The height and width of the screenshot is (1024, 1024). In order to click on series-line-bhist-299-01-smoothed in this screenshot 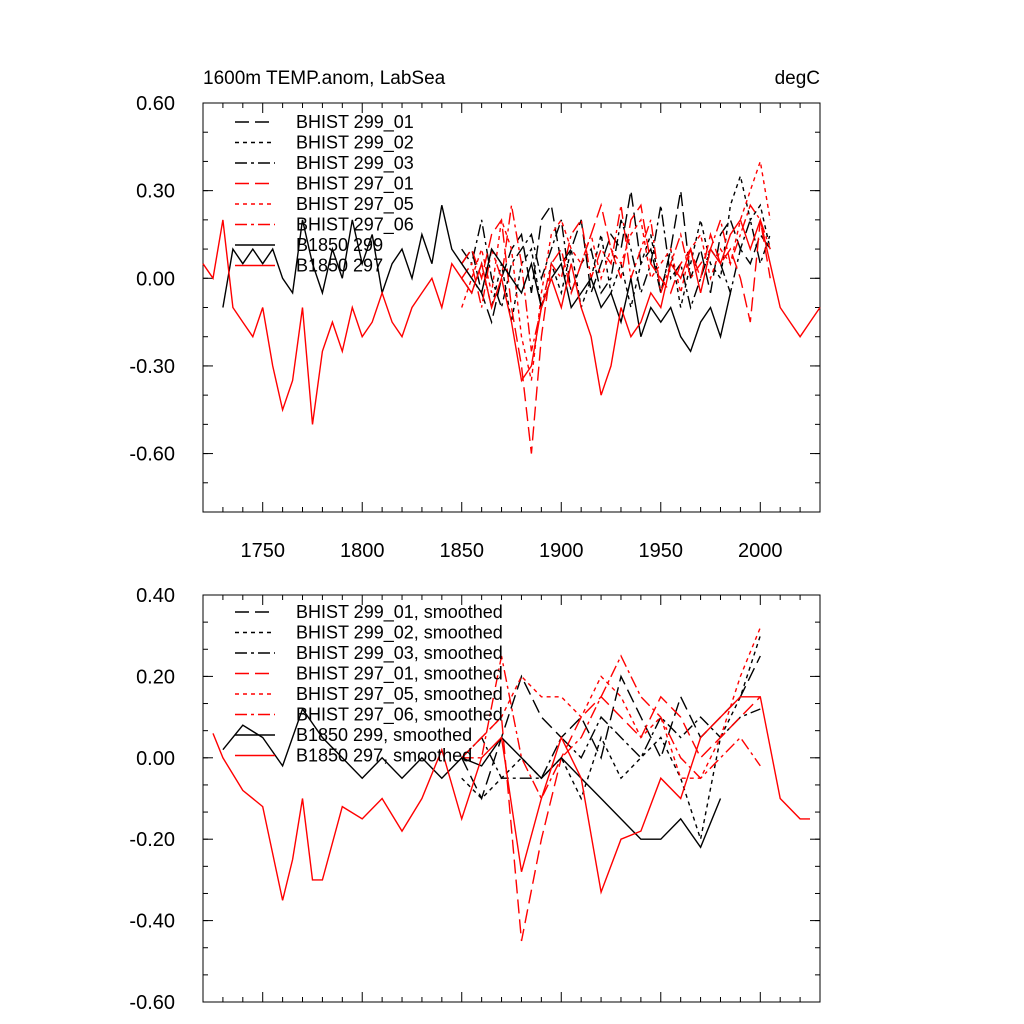, I will do `click(611, 728)`.